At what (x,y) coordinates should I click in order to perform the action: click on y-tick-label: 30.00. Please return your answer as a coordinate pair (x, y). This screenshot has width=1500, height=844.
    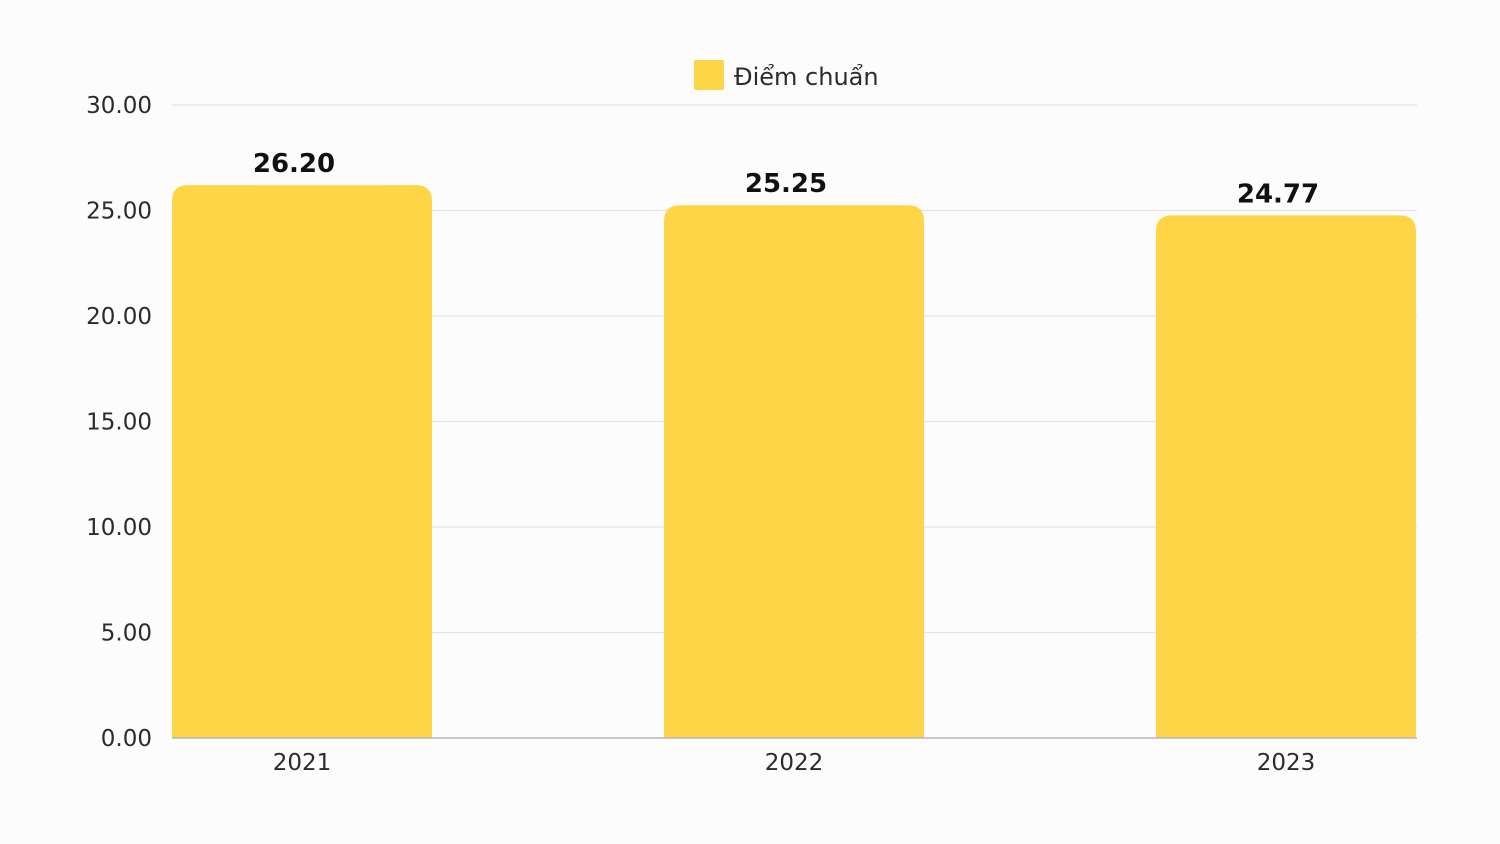
    Looking at the image, I should click on (119, 106).